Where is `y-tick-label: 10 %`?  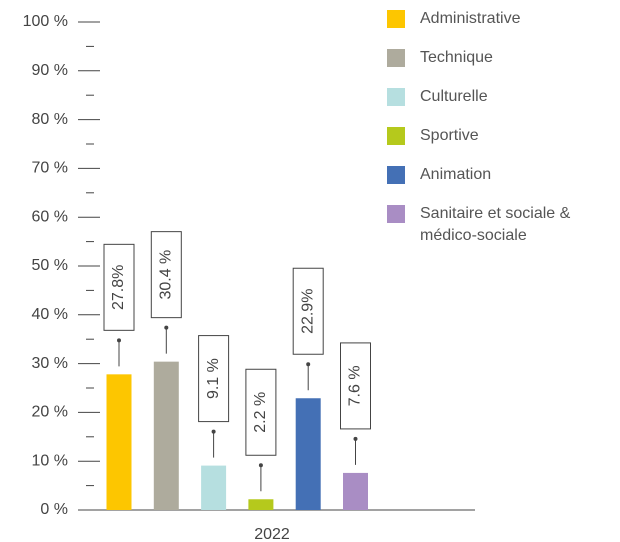 y-tick-label: 10 % is located at coordinates (50, 460).